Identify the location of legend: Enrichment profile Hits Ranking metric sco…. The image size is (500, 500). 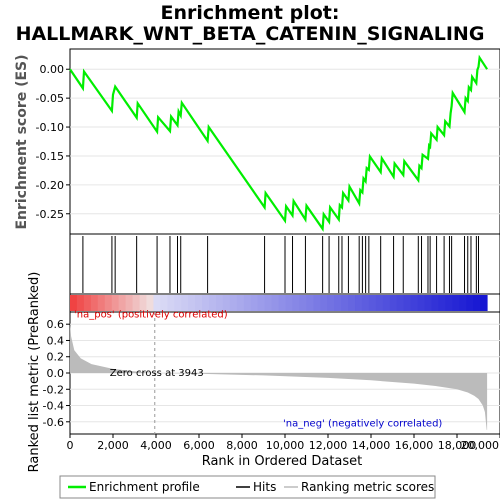
(251, 487).